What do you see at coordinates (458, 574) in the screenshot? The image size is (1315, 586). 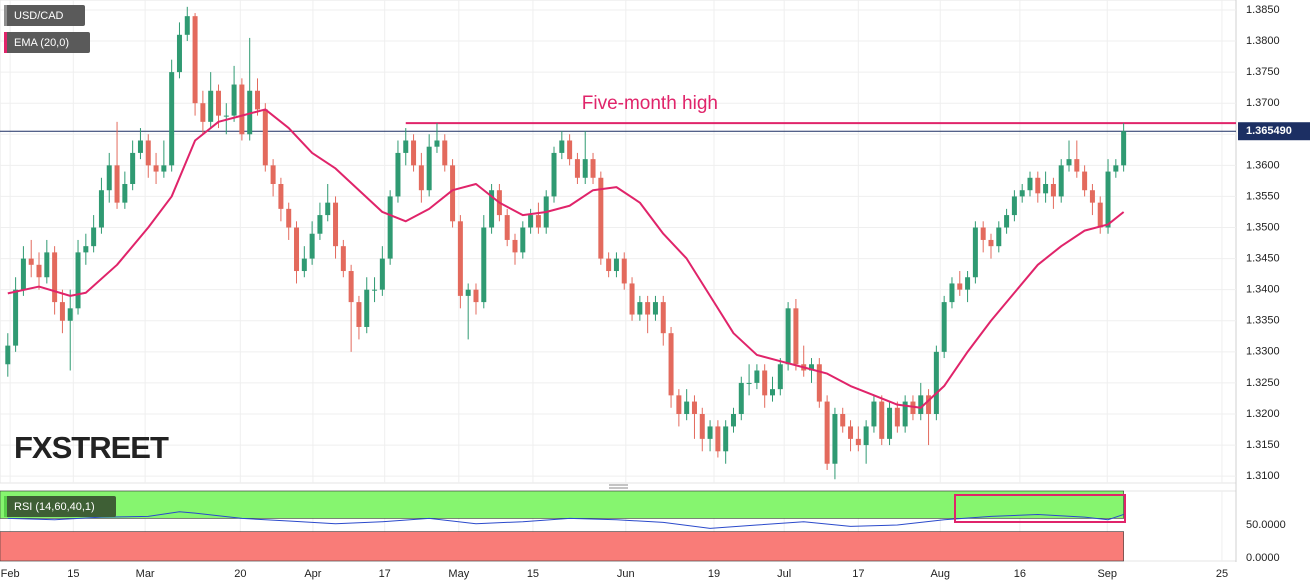 I see `x-tick-label: May` at bounding box center [458, 574].